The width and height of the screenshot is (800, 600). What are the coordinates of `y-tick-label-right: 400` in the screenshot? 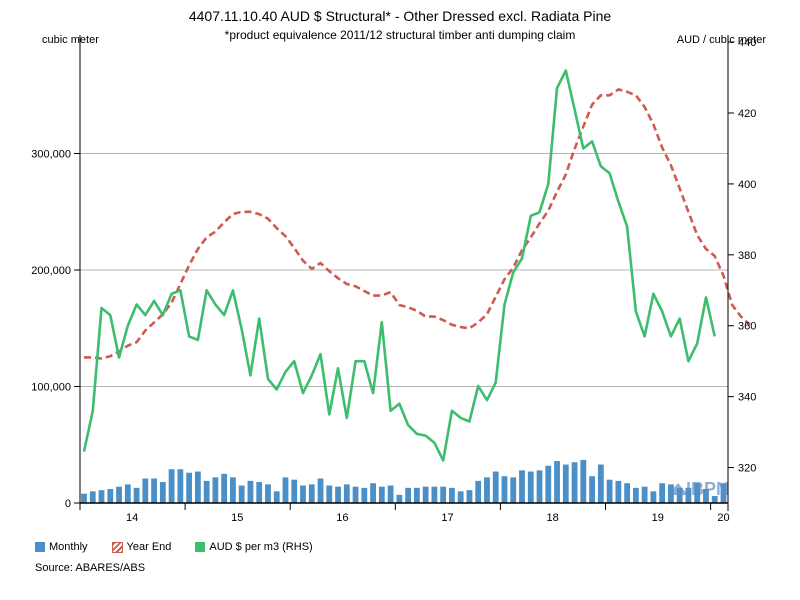 It's located at (747, 185).